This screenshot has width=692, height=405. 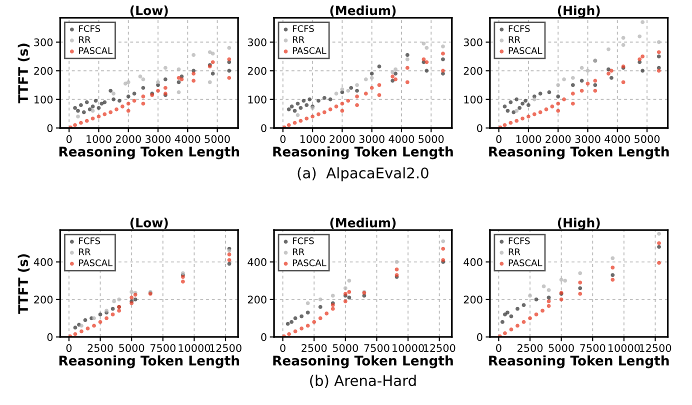 I want to click on text: (a) AlpacaEval2.0, so click(x=363, y=174).